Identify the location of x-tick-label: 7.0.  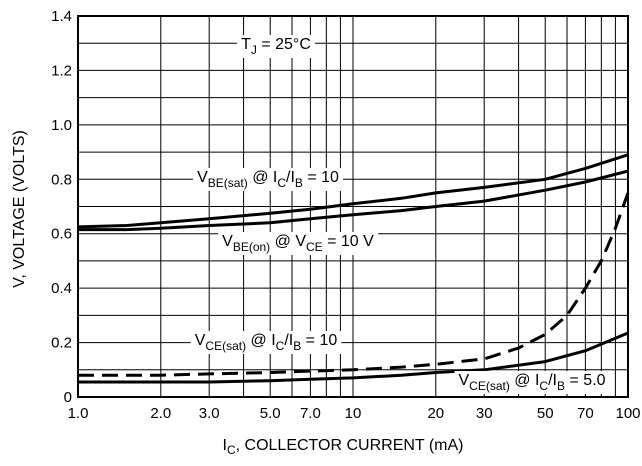
(310, 413).